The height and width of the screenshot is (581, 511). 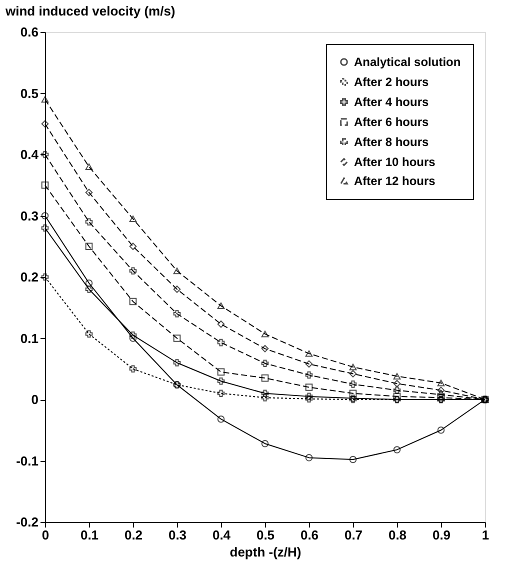 I want to click on x-tick-label: 0.4, so click(x=222, y=535).